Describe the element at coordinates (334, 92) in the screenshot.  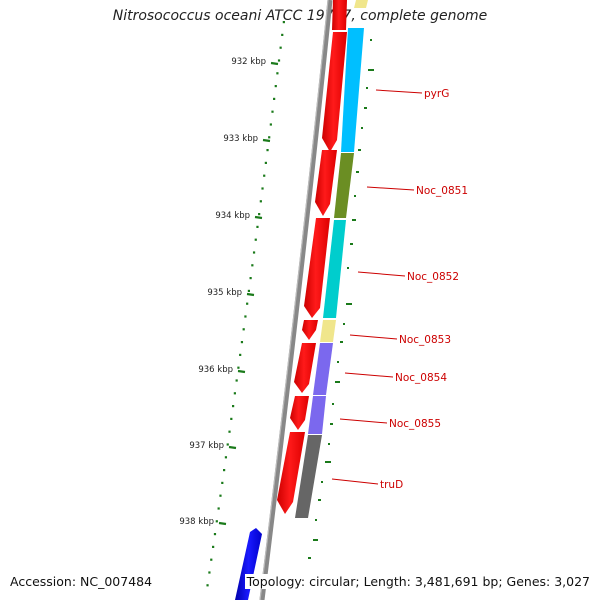
I see `cds-pyrG` at that location.